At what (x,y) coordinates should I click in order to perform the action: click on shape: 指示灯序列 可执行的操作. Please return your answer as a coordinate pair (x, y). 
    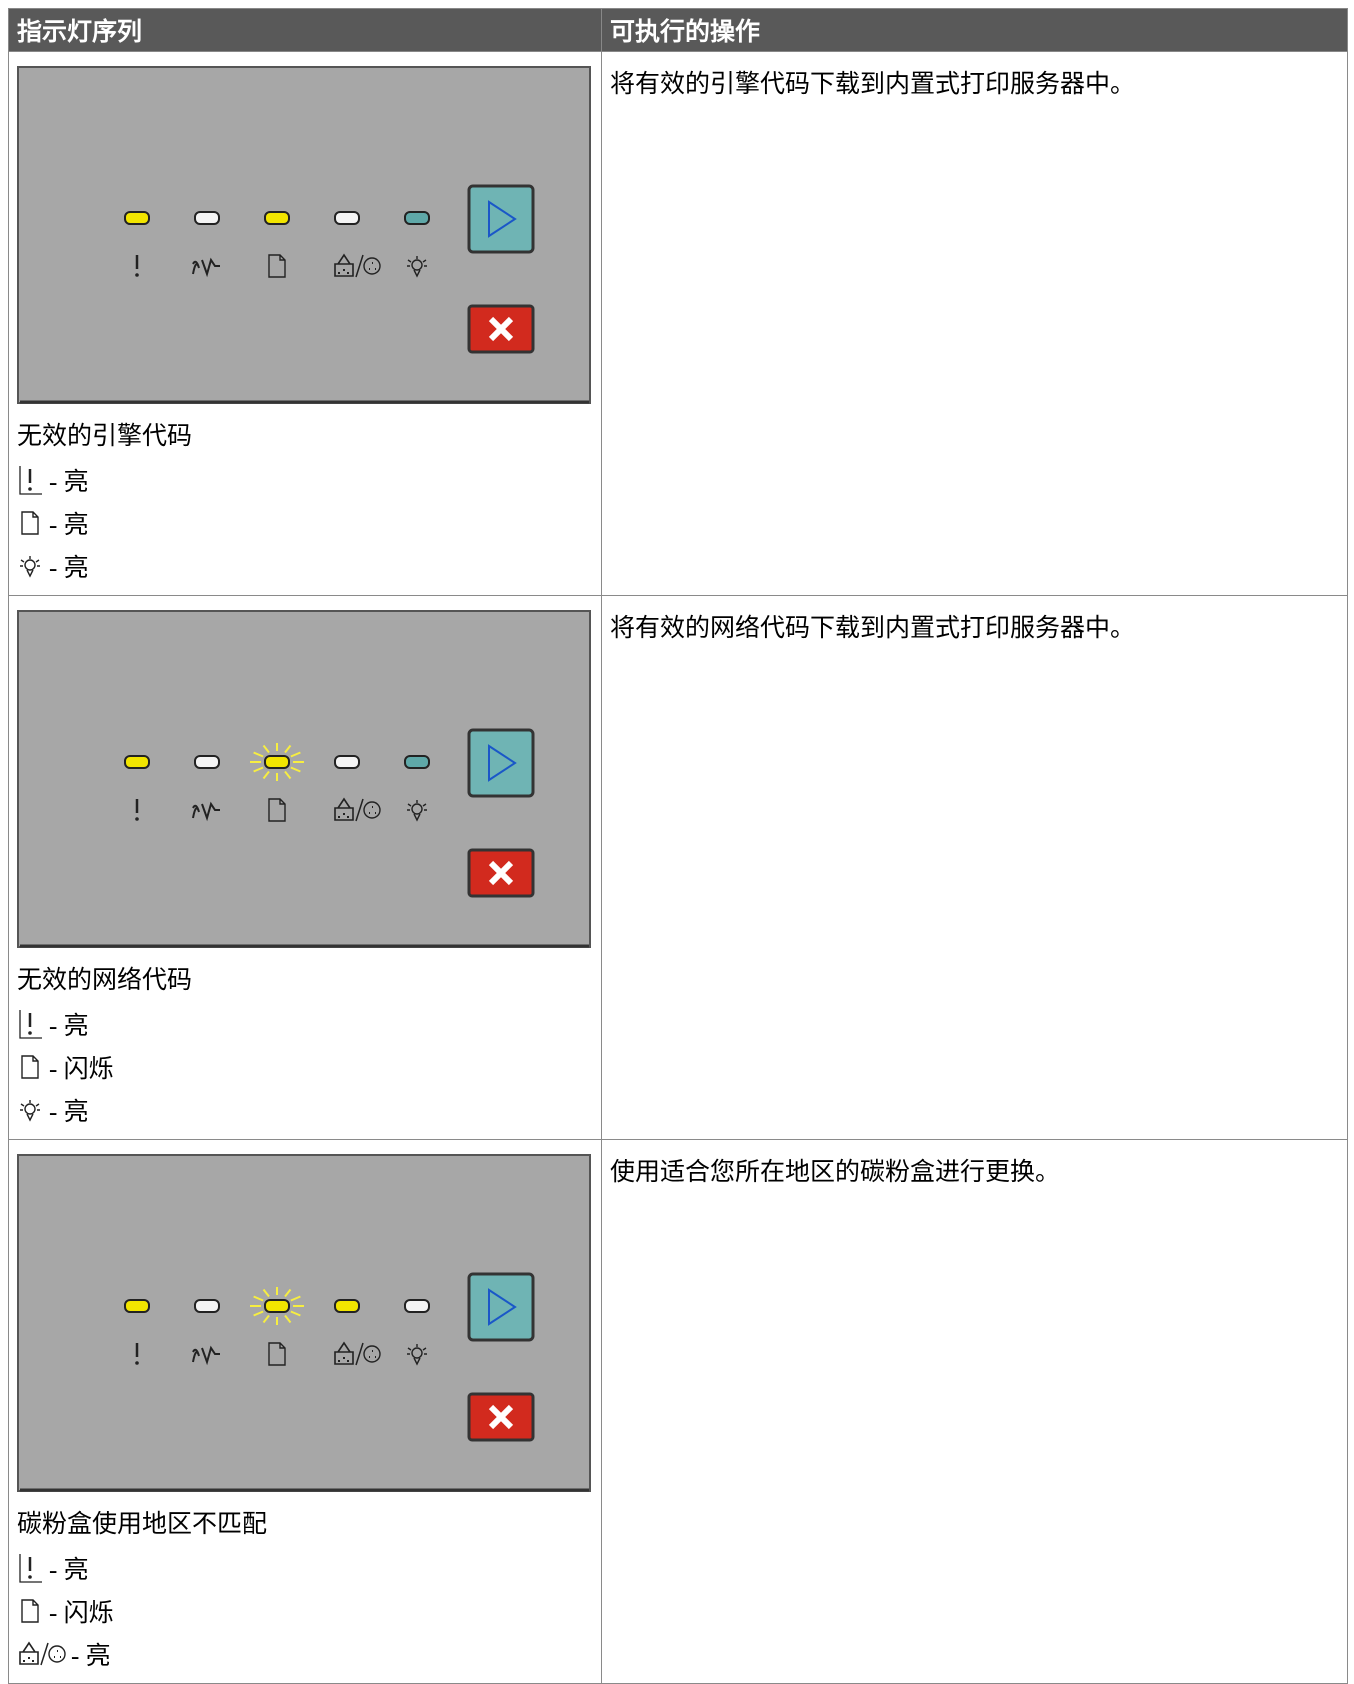
    Looking at the image, I should click on (678, 30).